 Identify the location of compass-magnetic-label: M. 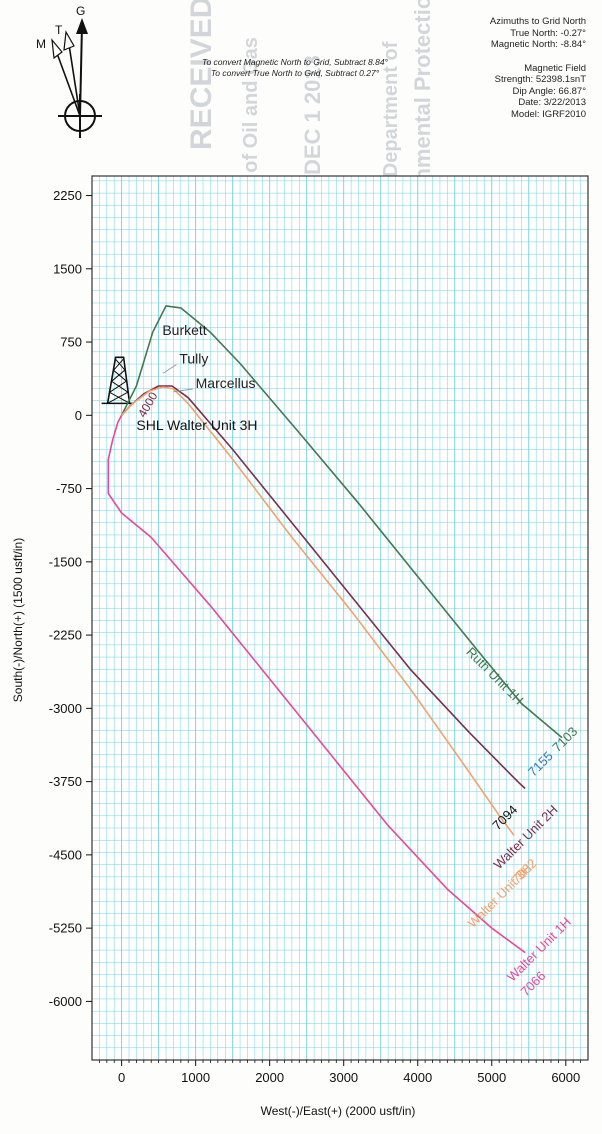
(41, 44).